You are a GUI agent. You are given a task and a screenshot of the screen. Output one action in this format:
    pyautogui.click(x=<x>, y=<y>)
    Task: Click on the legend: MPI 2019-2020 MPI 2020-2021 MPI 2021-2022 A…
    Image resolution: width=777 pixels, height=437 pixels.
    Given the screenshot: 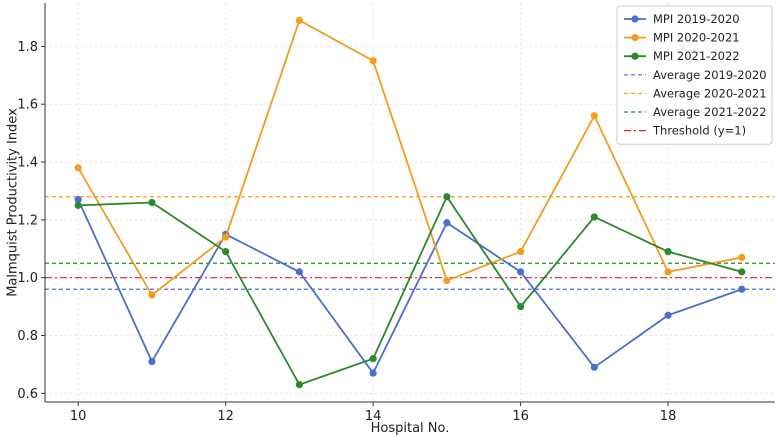 What is the action you would take?
    pyautogui.click(x=694, y=75)
    